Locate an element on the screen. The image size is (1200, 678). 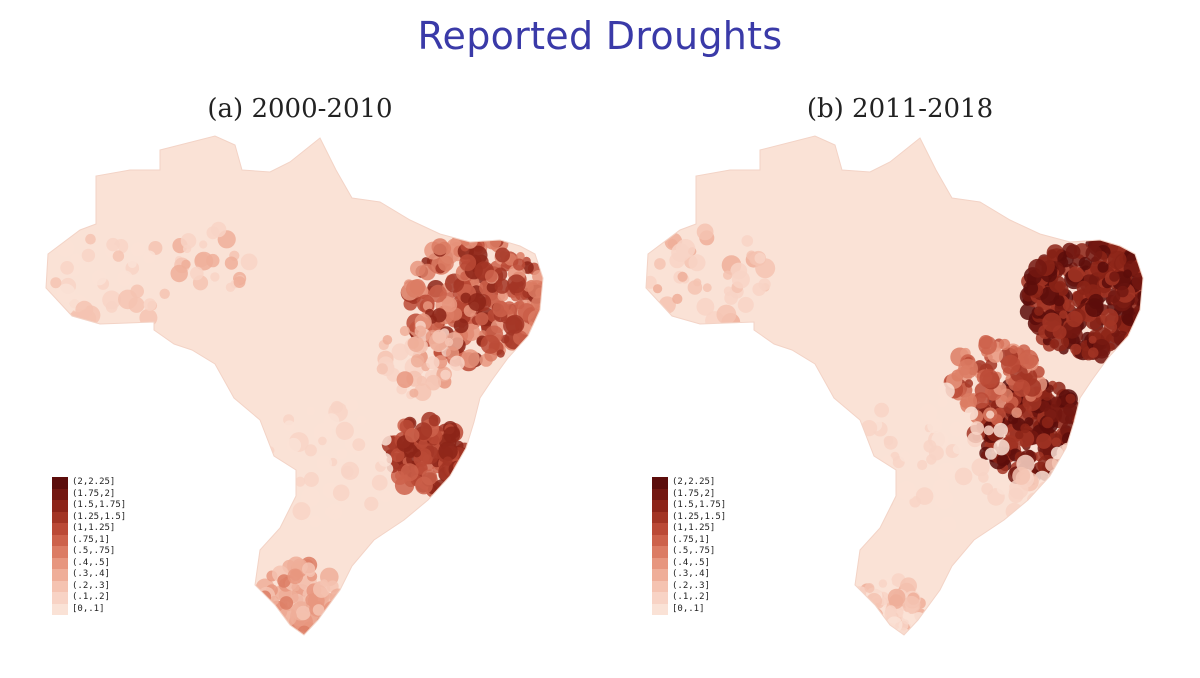
legend-label: (.1,.2] is located at coordinates (91, 597).